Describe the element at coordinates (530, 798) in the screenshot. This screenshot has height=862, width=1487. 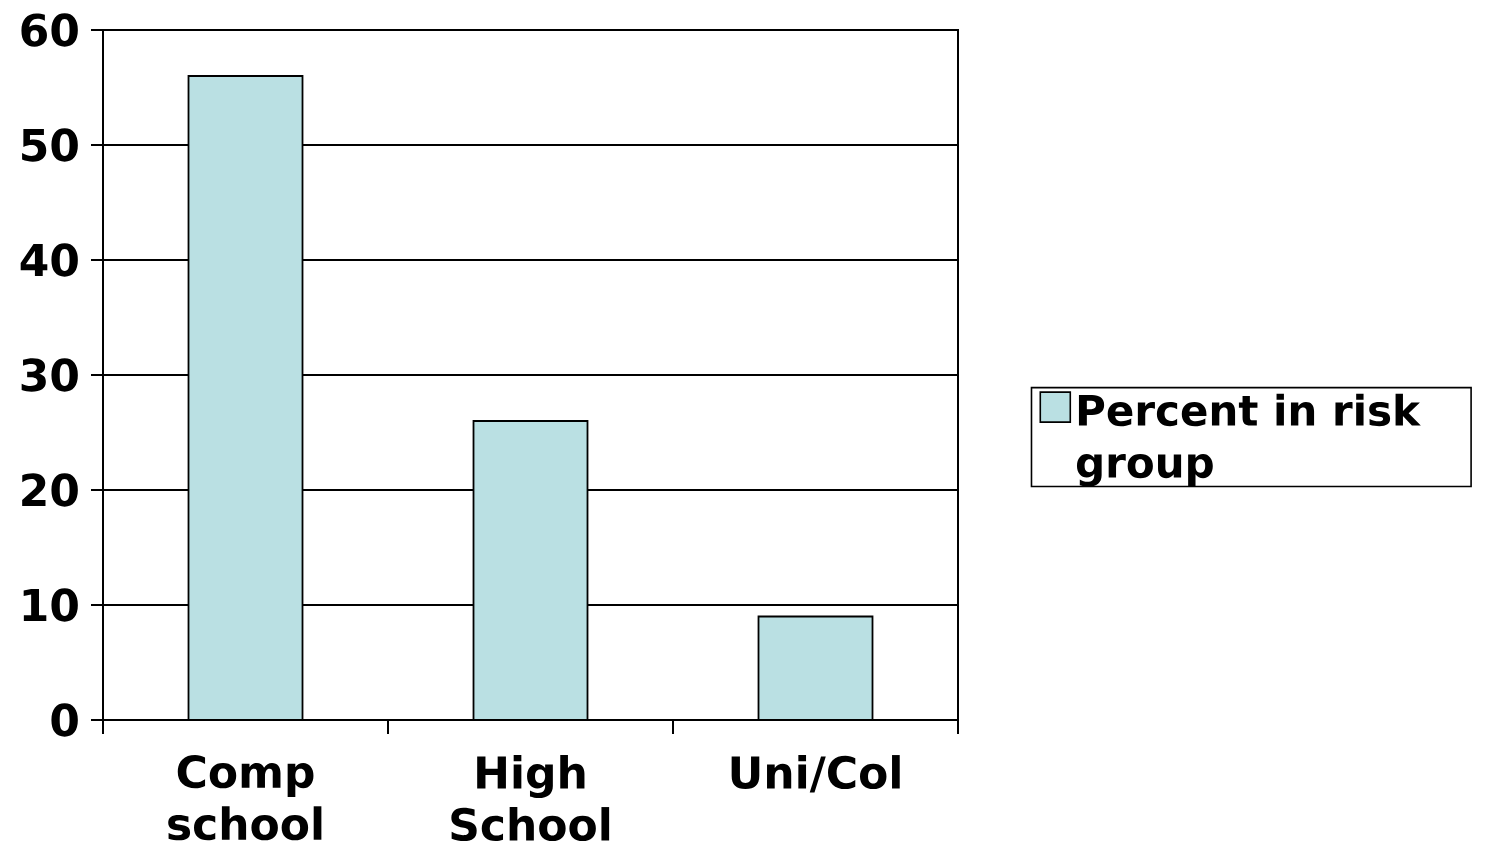
I see `x-tick-label: High School` at that location.